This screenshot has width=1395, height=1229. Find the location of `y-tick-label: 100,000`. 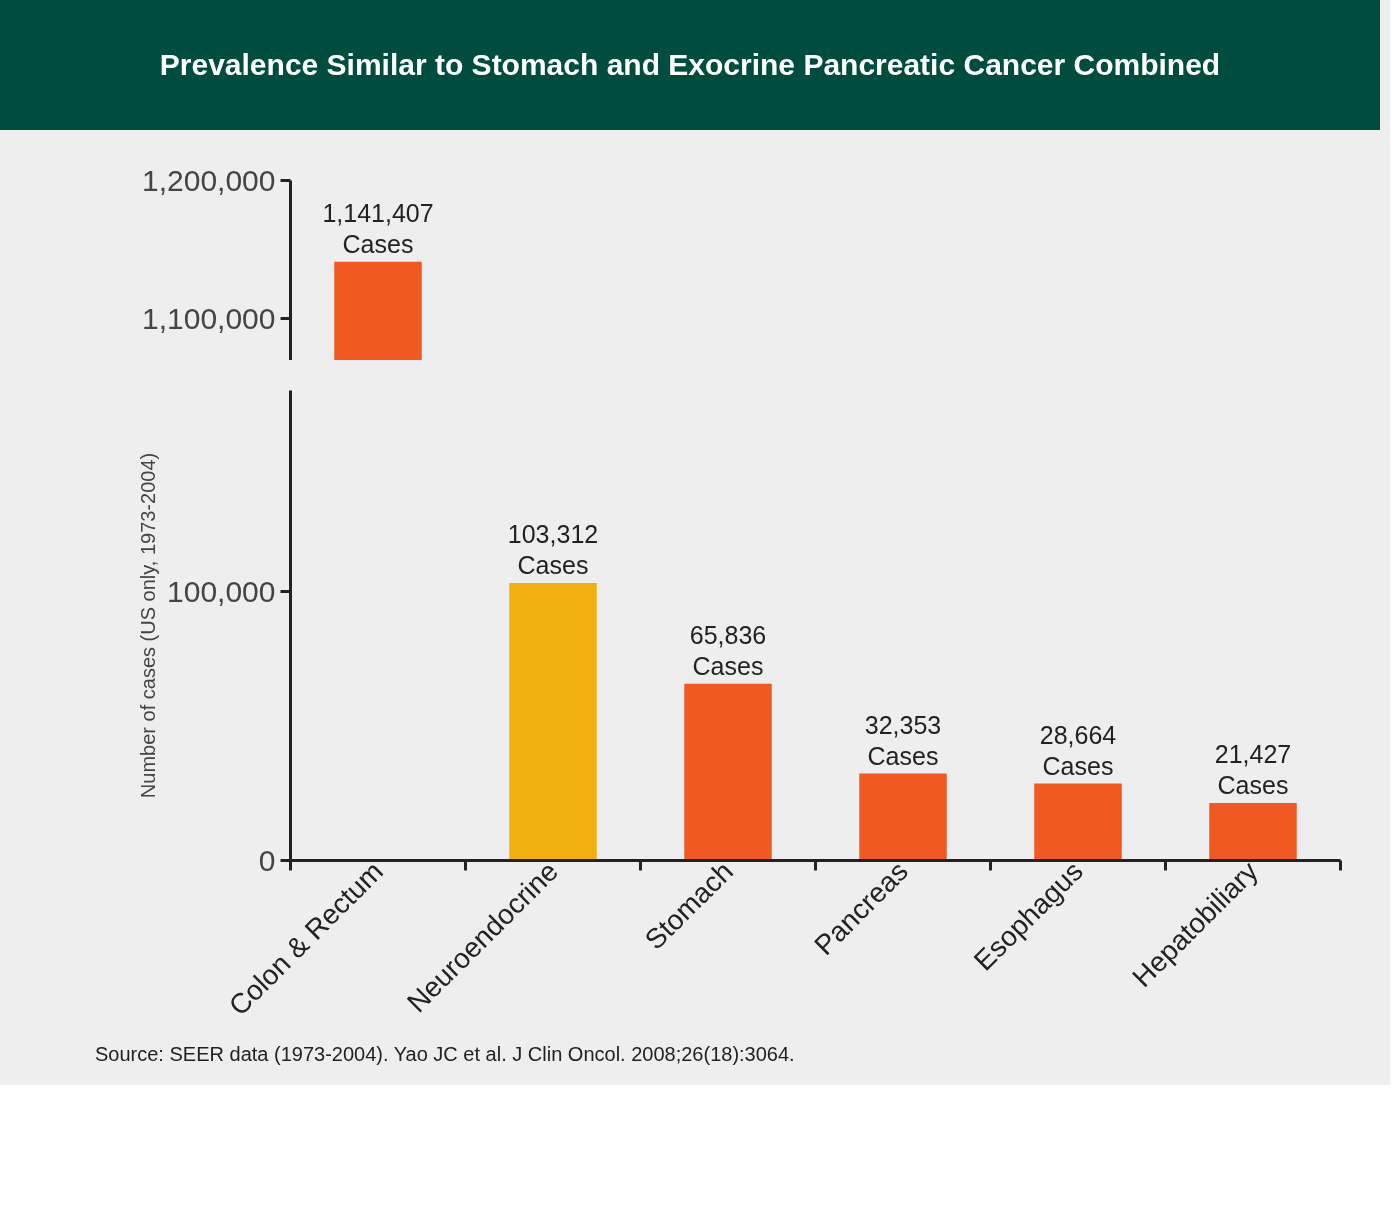

y-tick-label: 100,000 is located at coordinates (221, 591).